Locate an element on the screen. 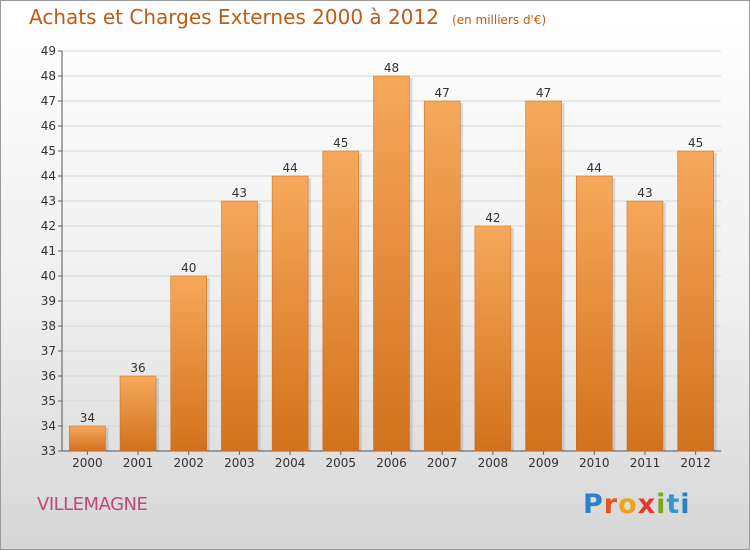 This screenshot has width=750, height=550. x-tick-label: 2010 is located at coordinates (594, 463).